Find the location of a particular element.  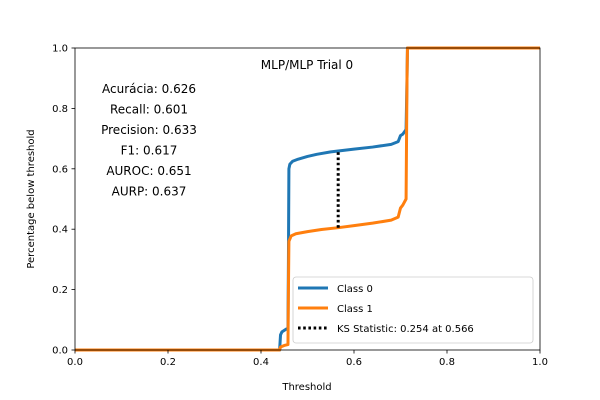

metric-text: Recall: 0.601 is located at coordinates (149, 110).